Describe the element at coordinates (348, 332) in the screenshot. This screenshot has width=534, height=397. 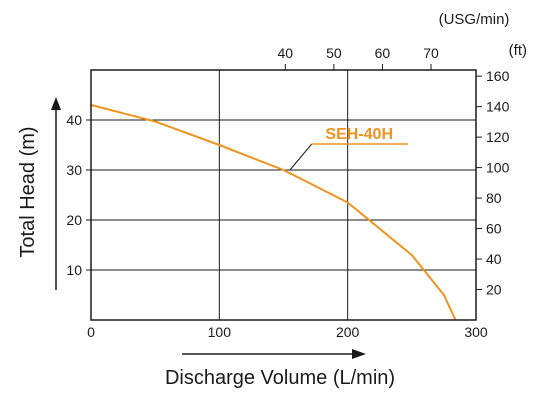
I see `x-tick-label: 200` at that location.